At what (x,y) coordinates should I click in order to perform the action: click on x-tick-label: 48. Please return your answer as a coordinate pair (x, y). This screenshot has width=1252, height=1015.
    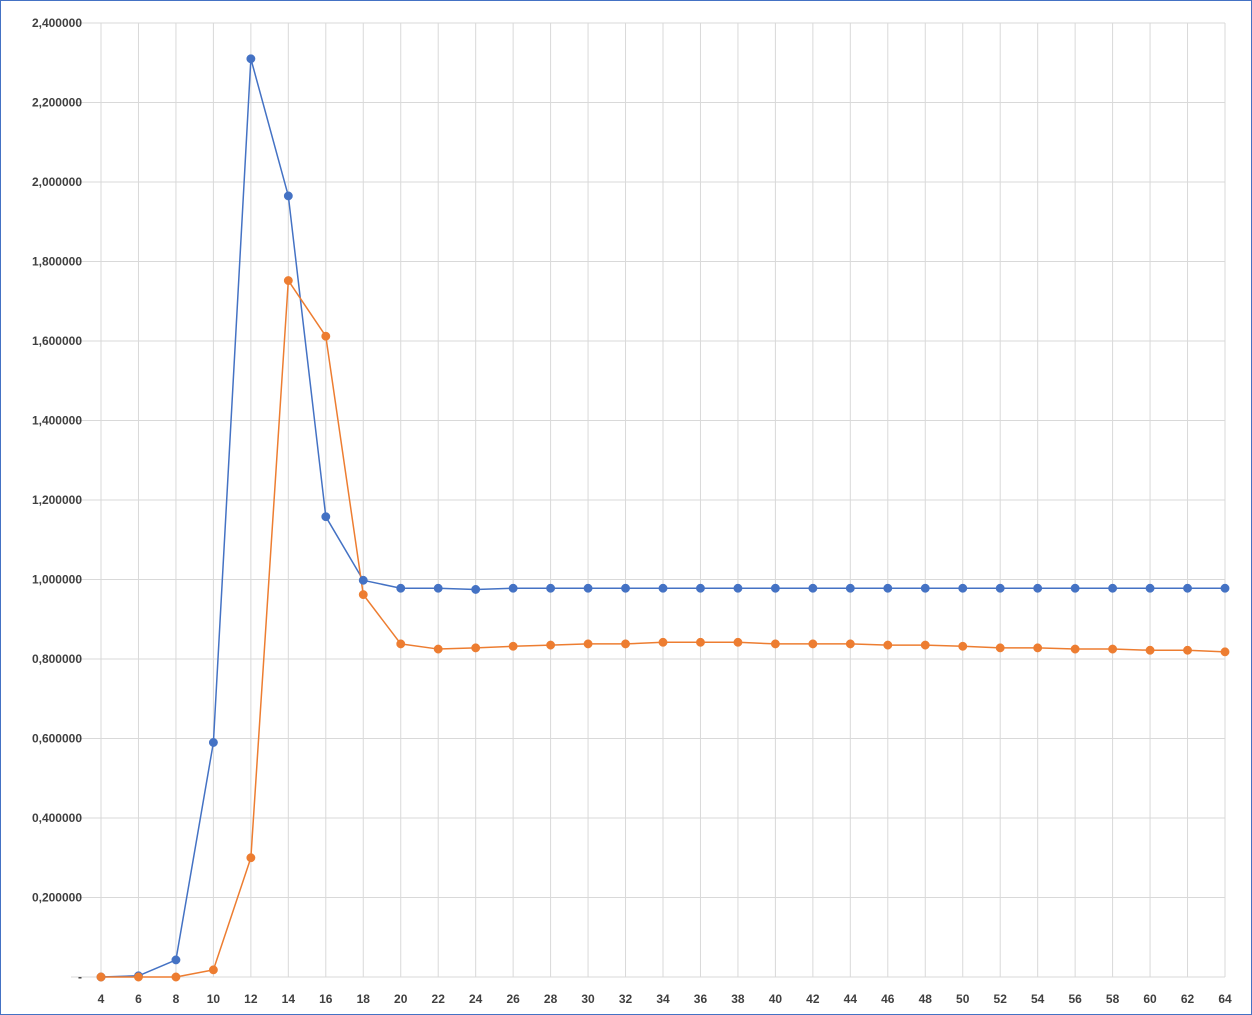
    Looking at the image, I should click on (926, 999).